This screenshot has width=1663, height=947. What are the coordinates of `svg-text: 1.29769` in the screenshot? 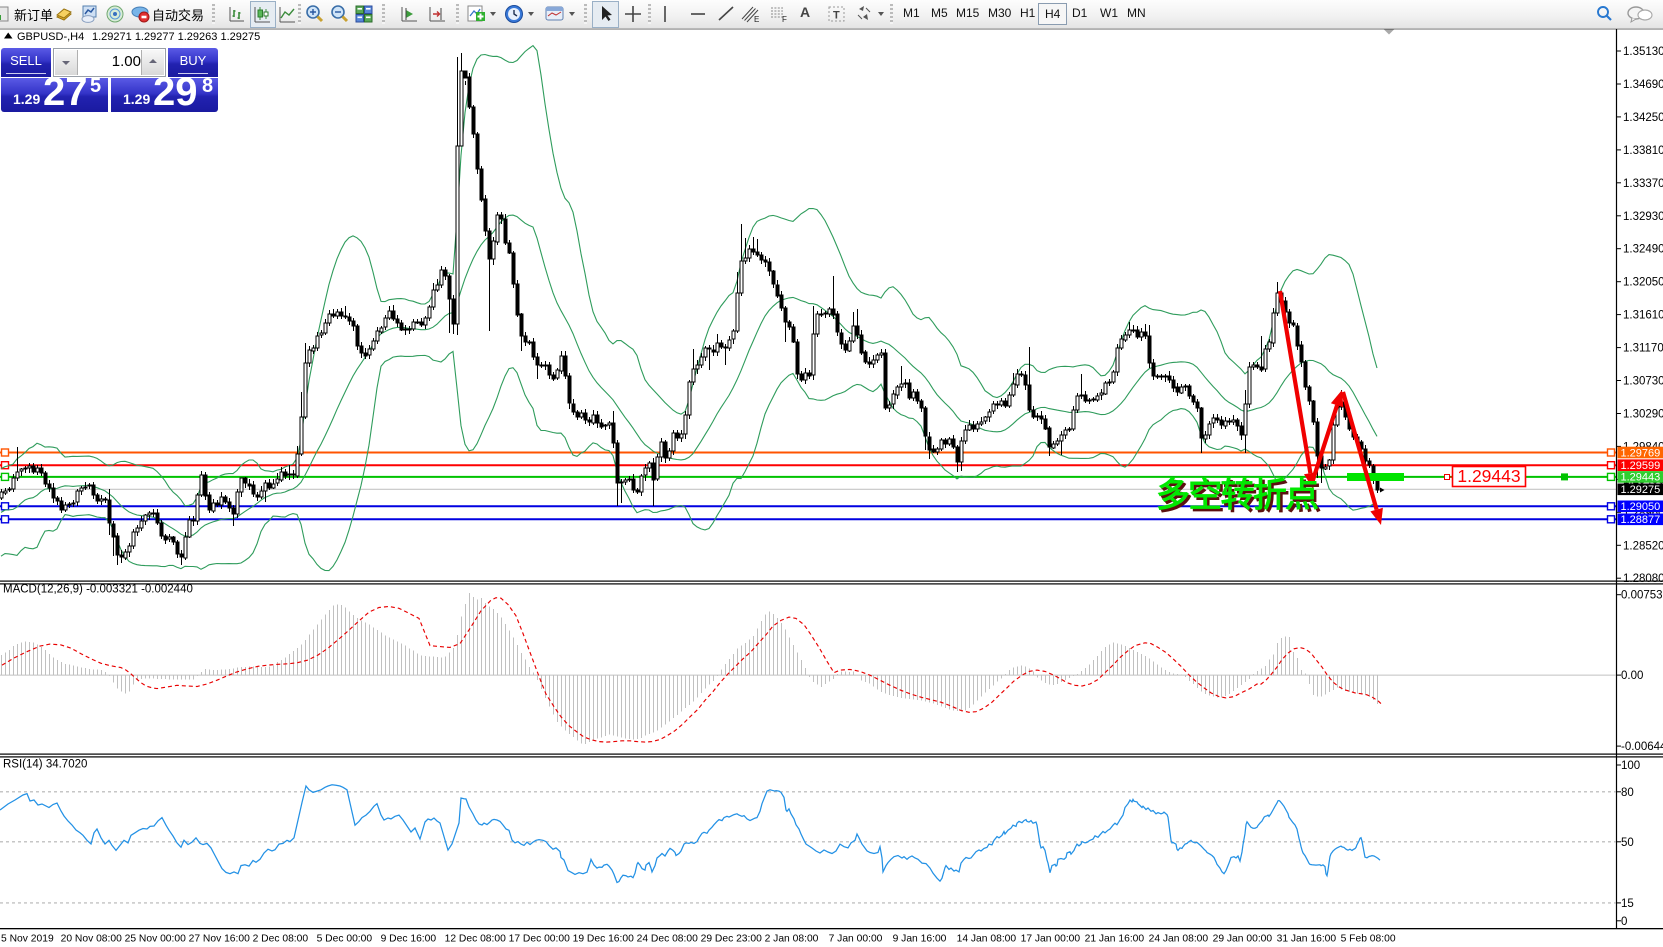 It's located at (1641, 453).